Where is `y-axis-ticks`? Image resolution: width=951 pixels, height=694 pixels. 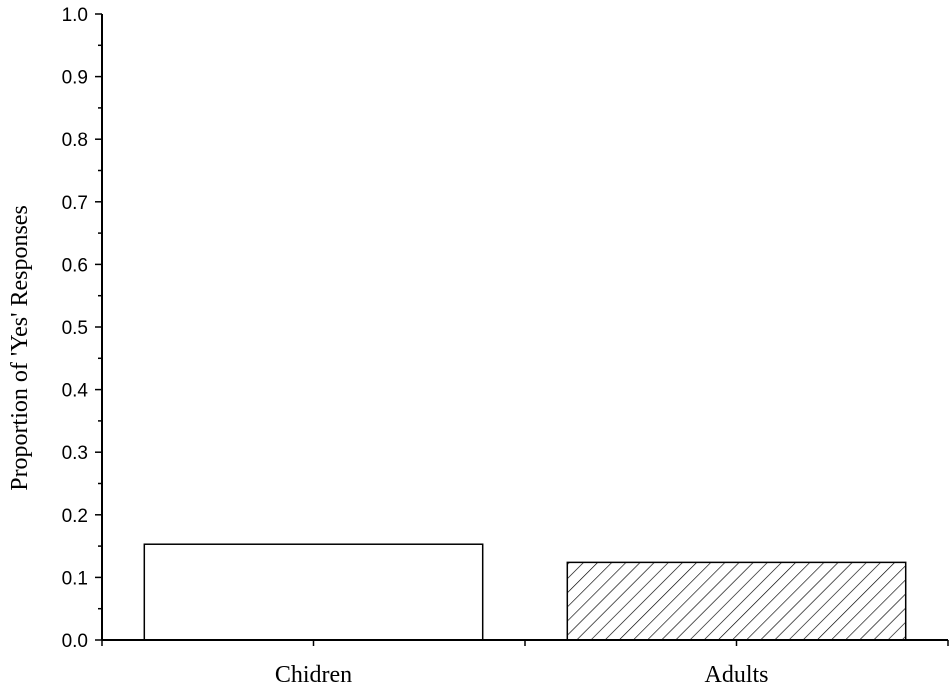 y-axis-ticks is located at coordinates (98, 327).